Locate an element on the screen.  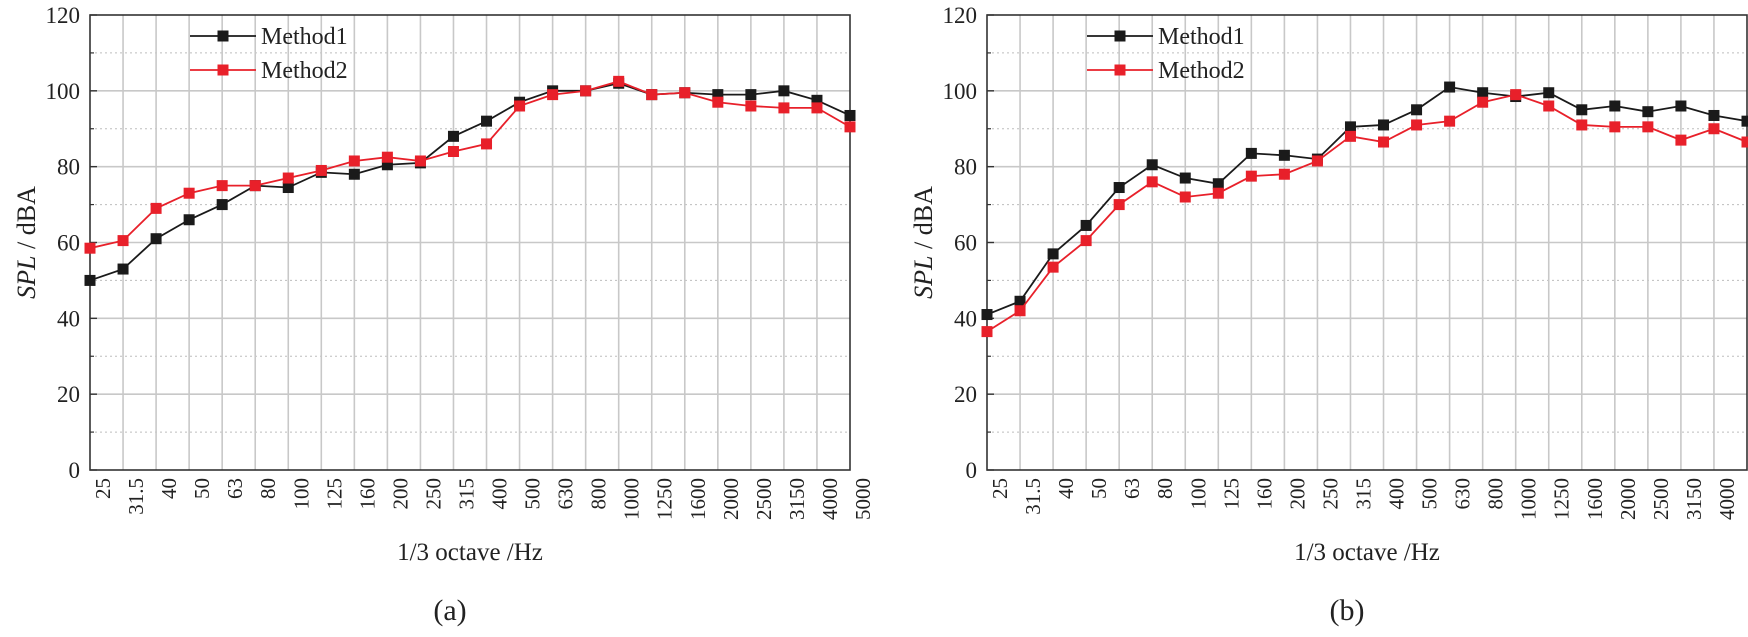
x-tick-label: 40 is located at coordinates (169, 488).